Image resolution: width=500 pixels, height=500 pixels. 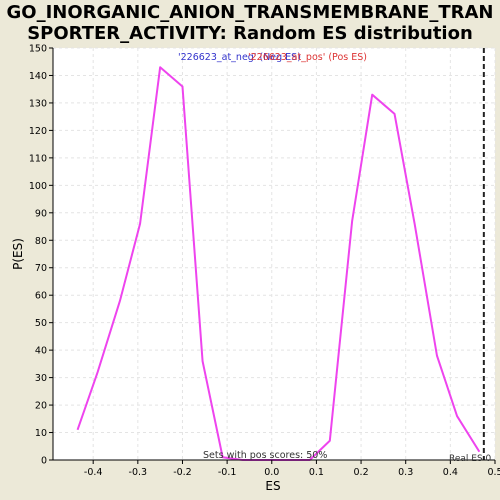 I want to click on x-axis-ticks: -0.4 -0.3 -0.2 -0.1 0.0 0.1 0.2 0.3 0.4 0.5, so click(x=292, y=469).